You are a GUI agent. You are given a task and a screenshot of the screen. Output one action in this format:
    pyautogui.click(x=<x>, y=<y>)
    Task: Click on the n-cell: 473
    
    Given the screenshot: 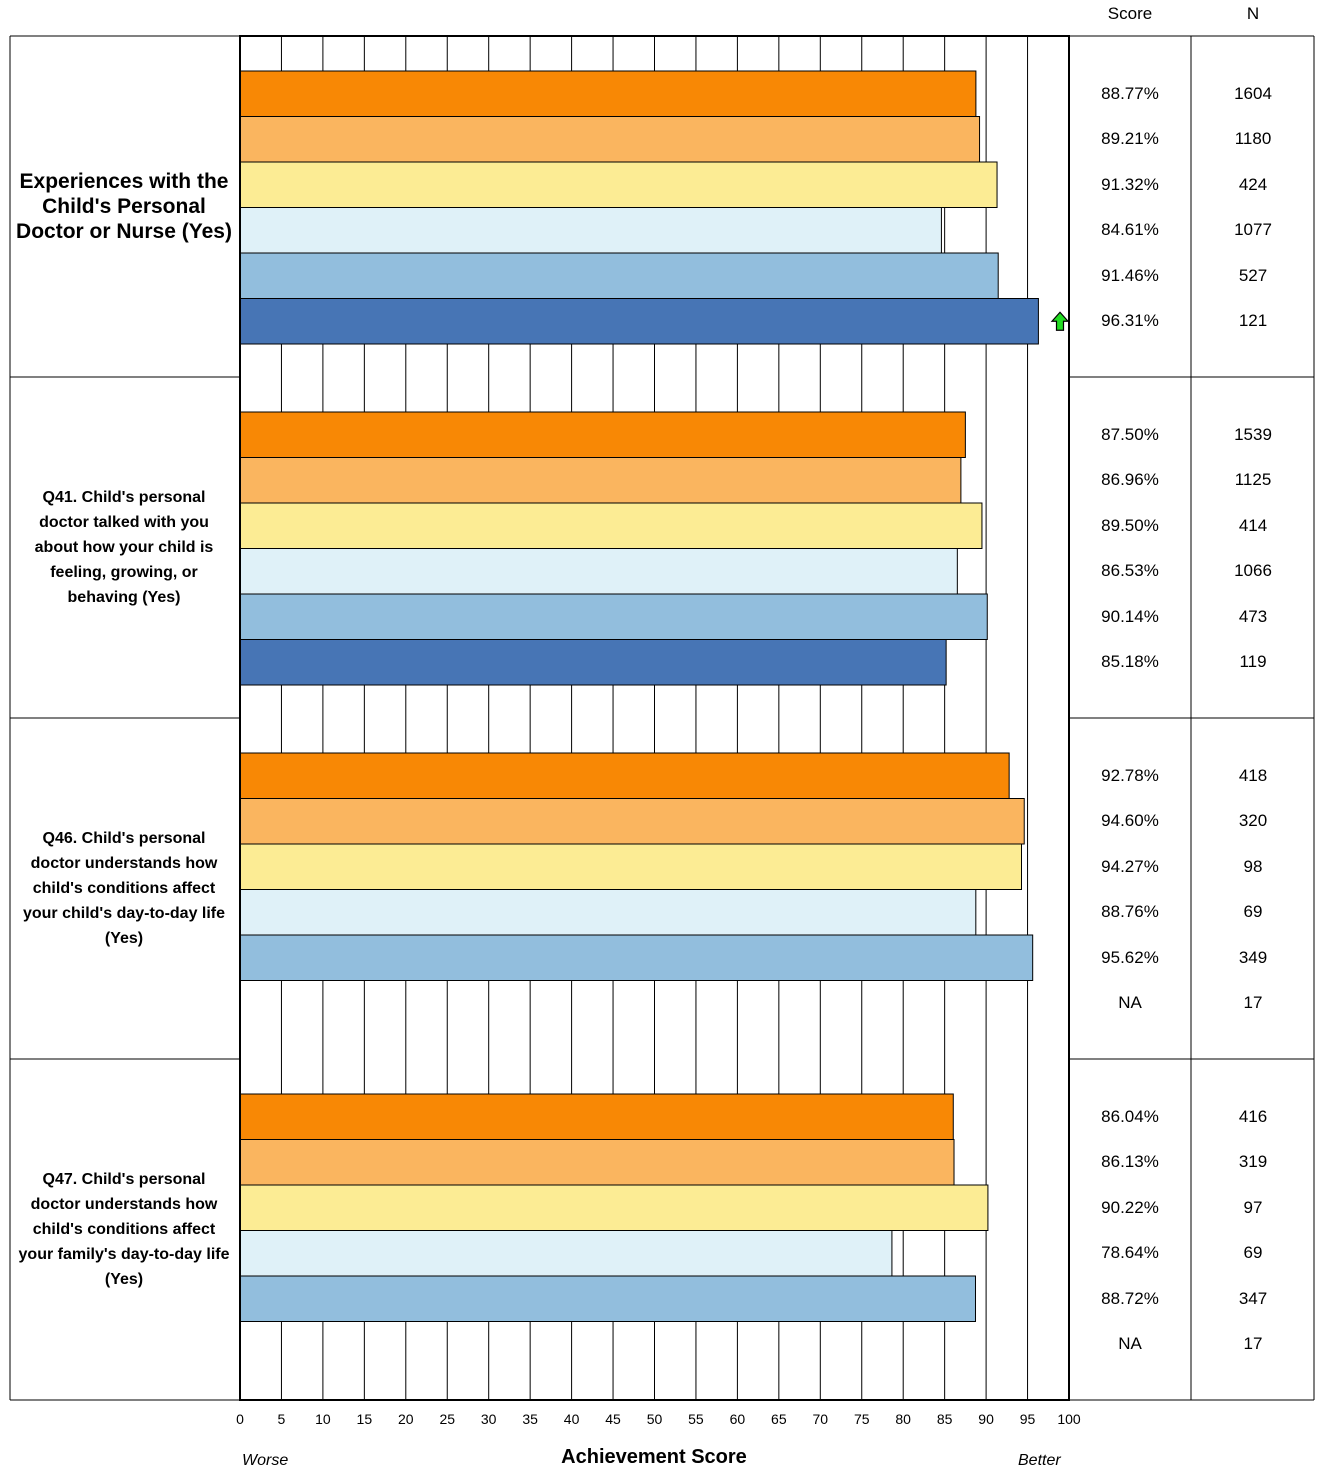 What is the action you would take?
    pyautogui.click(x=1253, y=616)
    